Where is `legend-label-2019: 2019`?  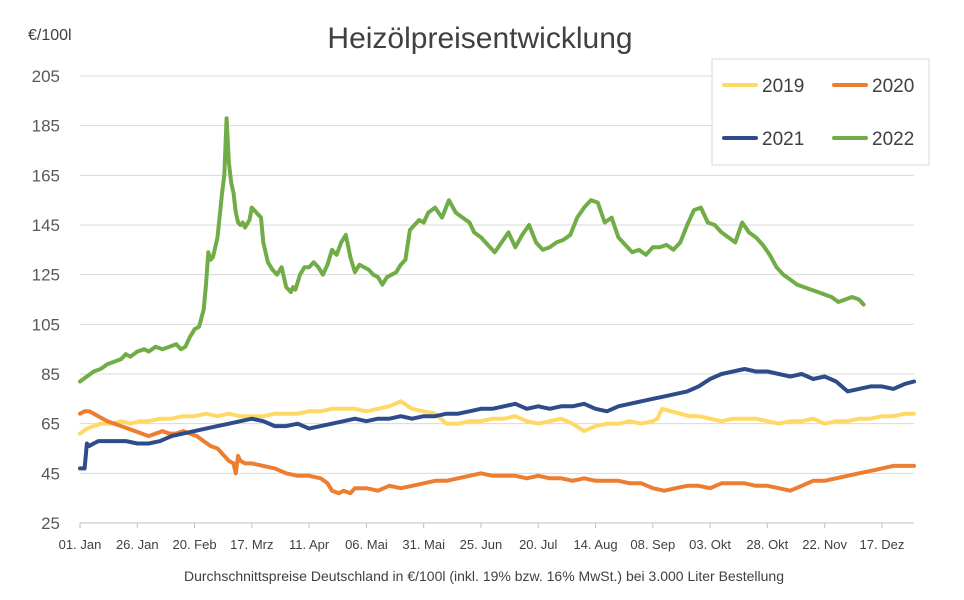
legend-label-2019: 2019 is located at coordinates (783, 86).